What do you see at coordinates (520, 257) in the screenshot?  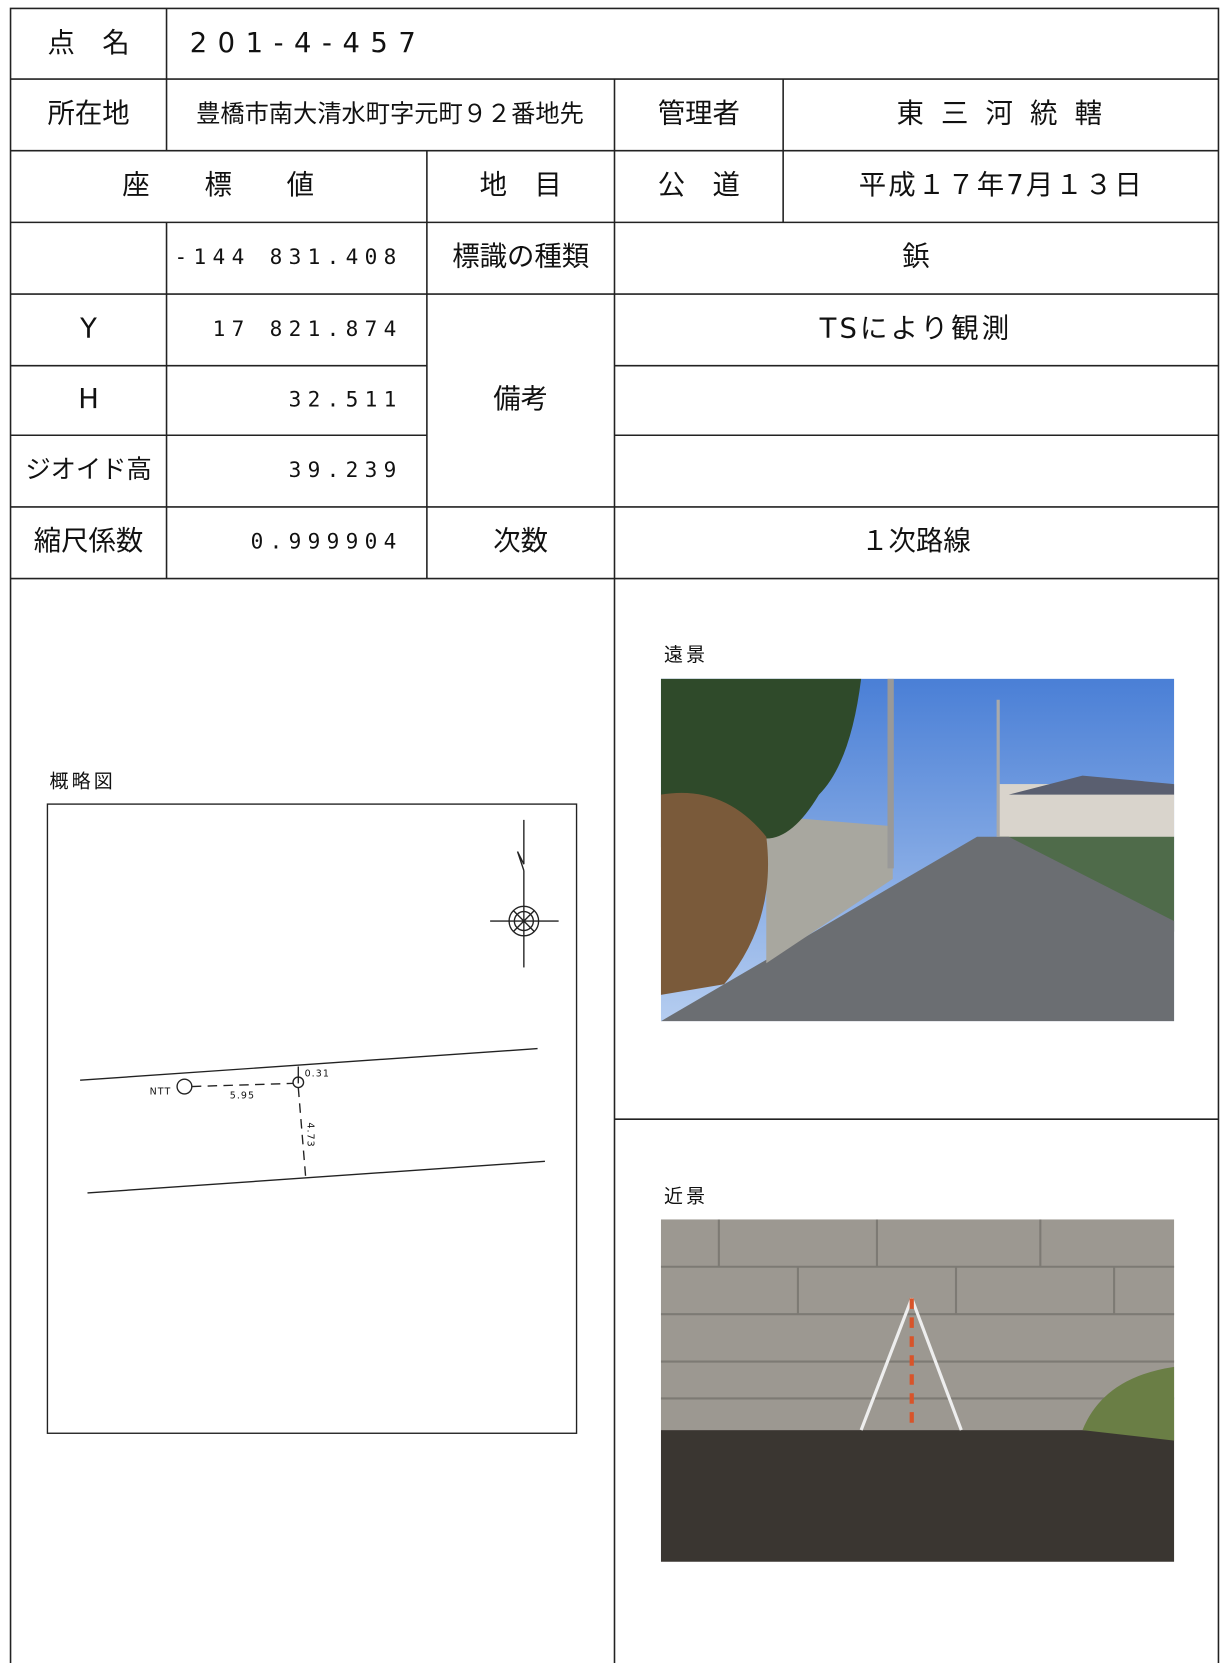 I see `label: 標識の種類` at bounding box center [520, 257].